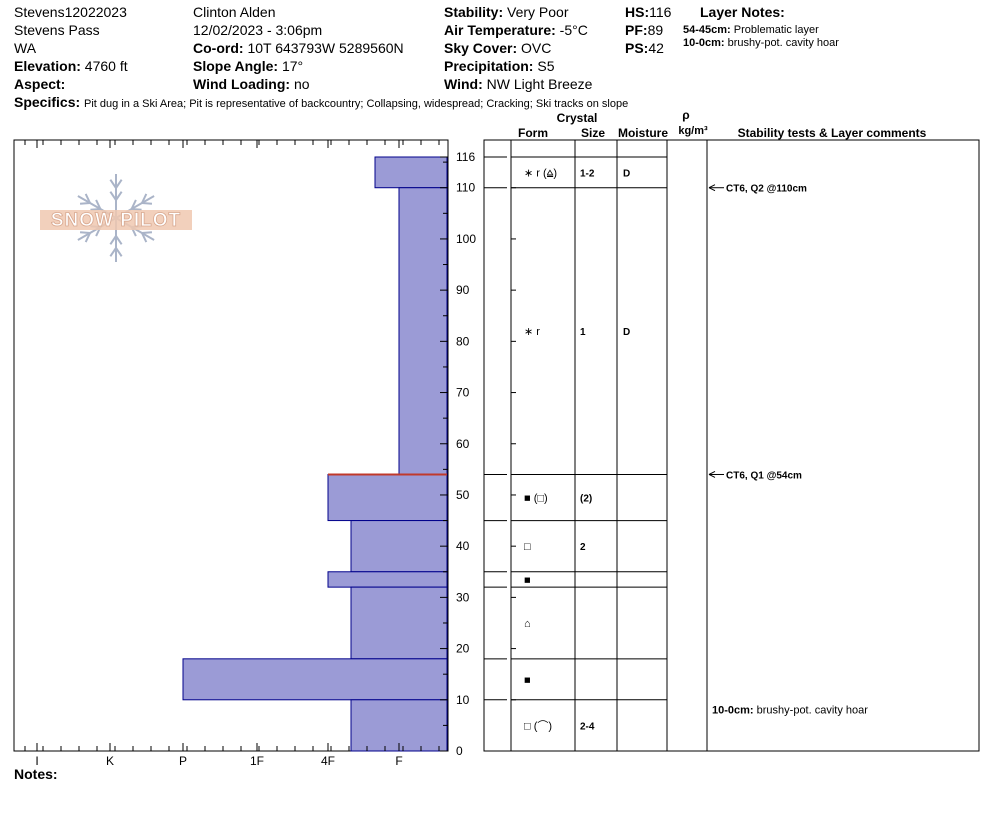 This screenshot has height=840, width=994. I want to click on elevation: Elevation: 4760 ft, so click(71, 66).